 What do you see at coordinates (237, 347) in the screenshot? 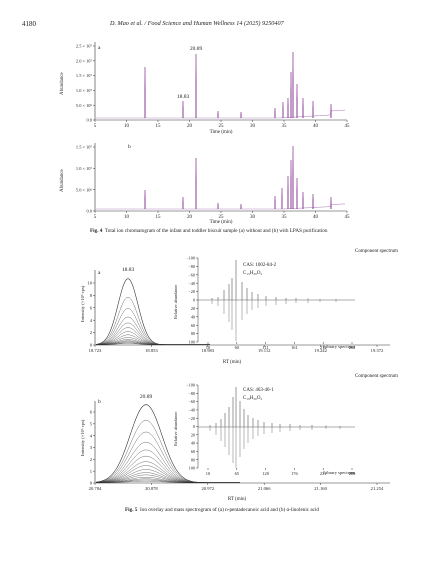
I see `x-tick-label: 60` at bounding box center [237, 347].